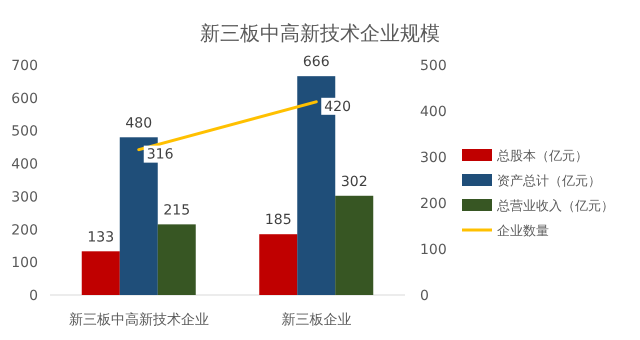 The height and width of the screenshot is (340, 640). Describe the element at coordinates (542, 156) in the screenshot. I see `legend-label: 总股本（亿元）` at that location.